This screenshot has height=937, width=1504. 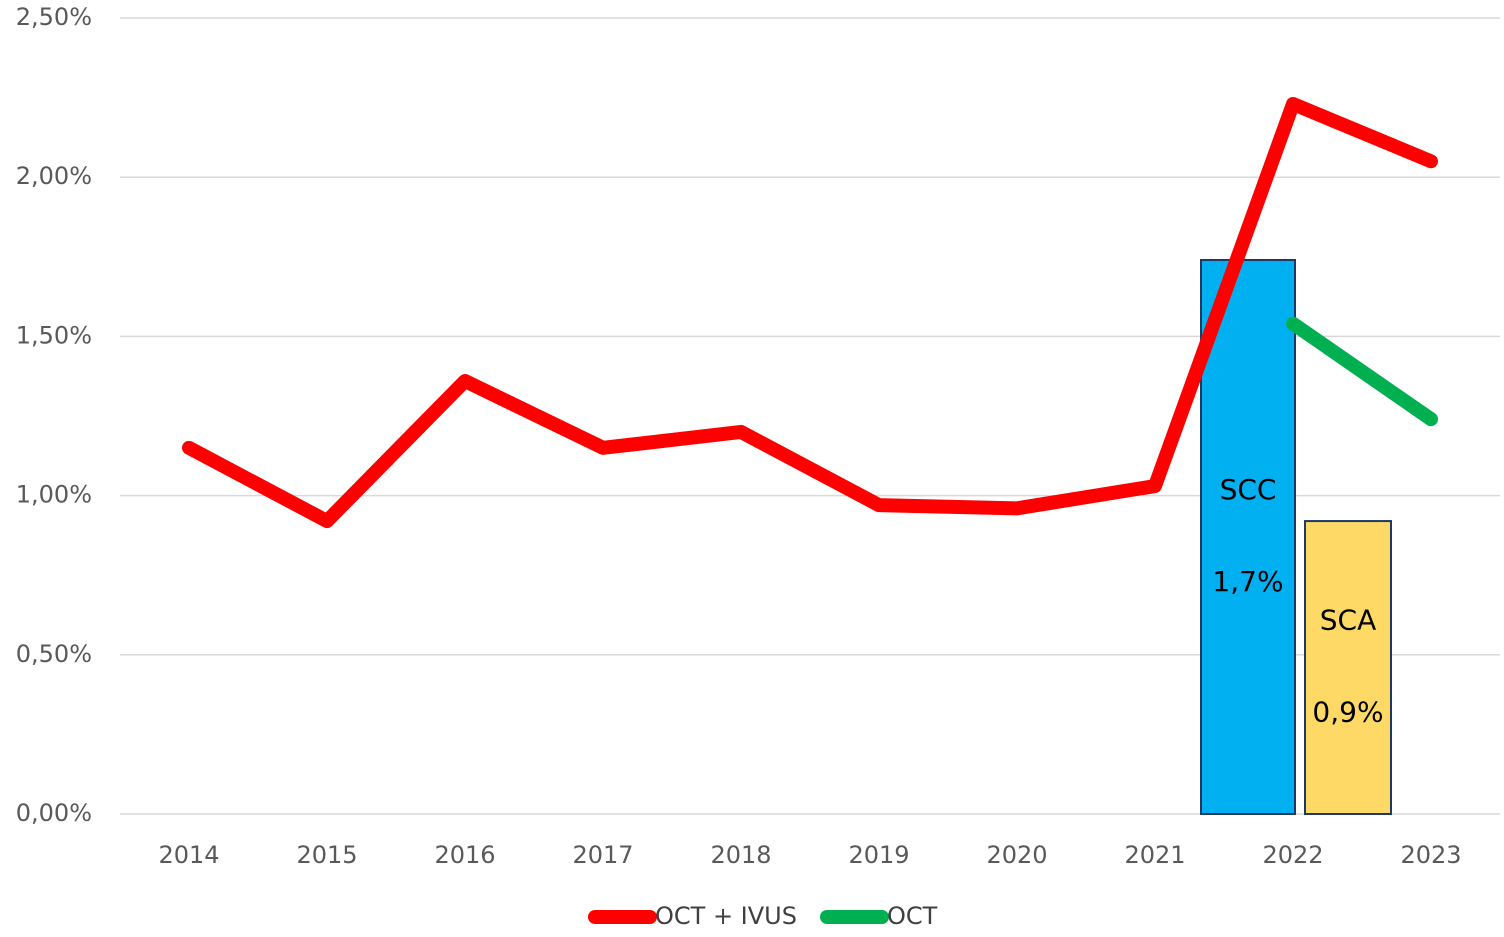 I want to click on x-tick-label: 2020, so click(x=1016, y=855).